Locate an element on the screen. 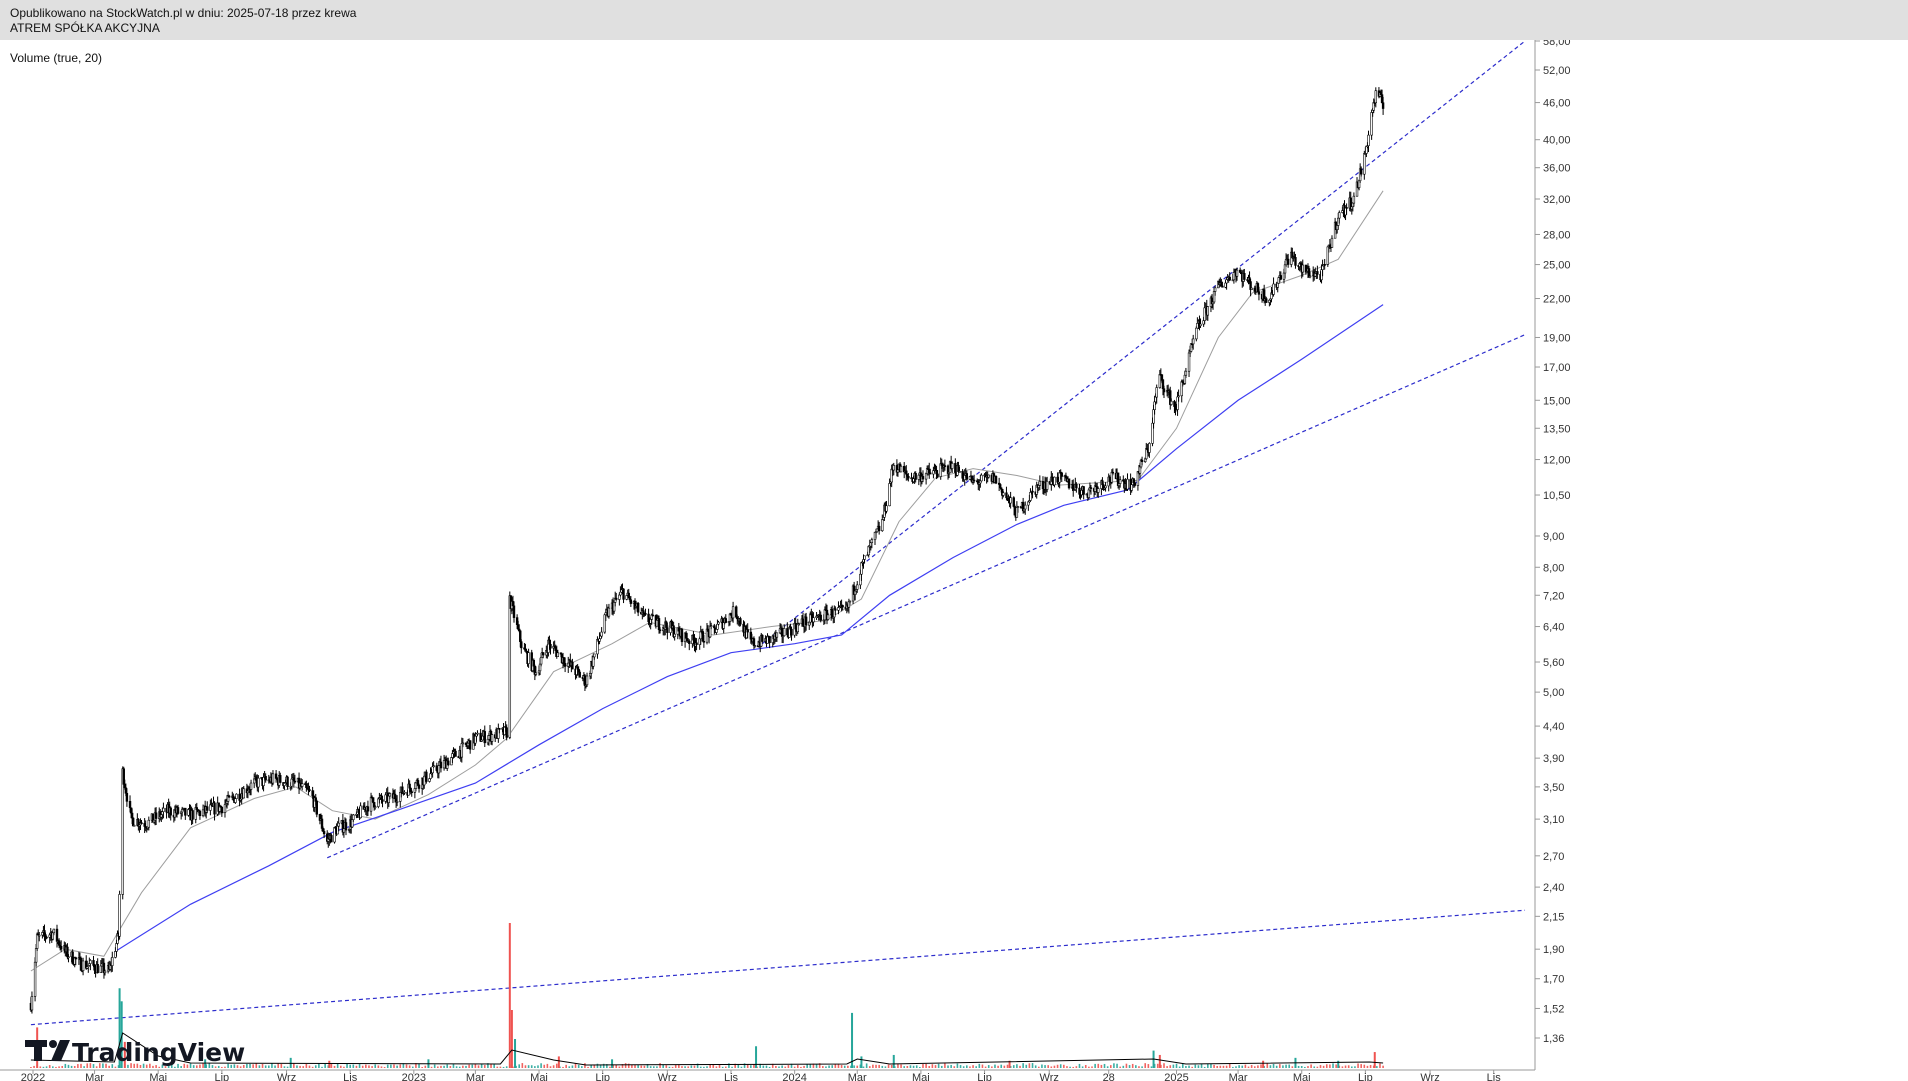 The image size is (1908, 1081). symbol-name: ATREM SPÓŁKA AKCYJNA is located at coordinates (85, 28).